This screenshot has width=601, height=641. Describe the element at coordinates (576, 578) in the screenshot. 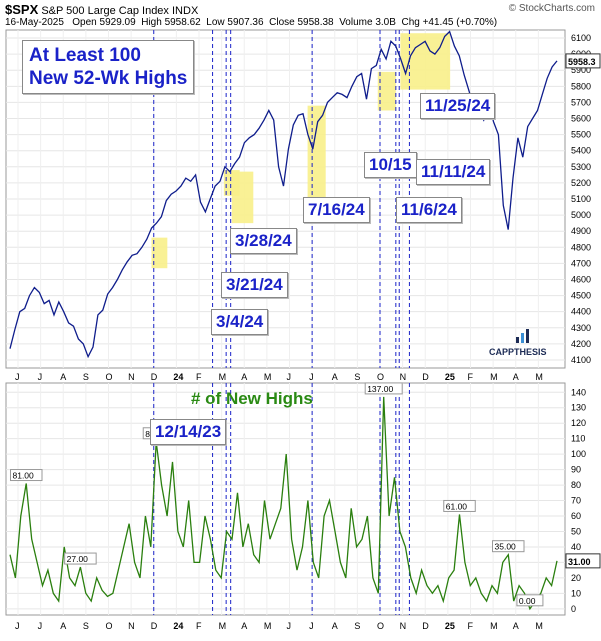

I see `indicator-y-tick: 20` at that location.